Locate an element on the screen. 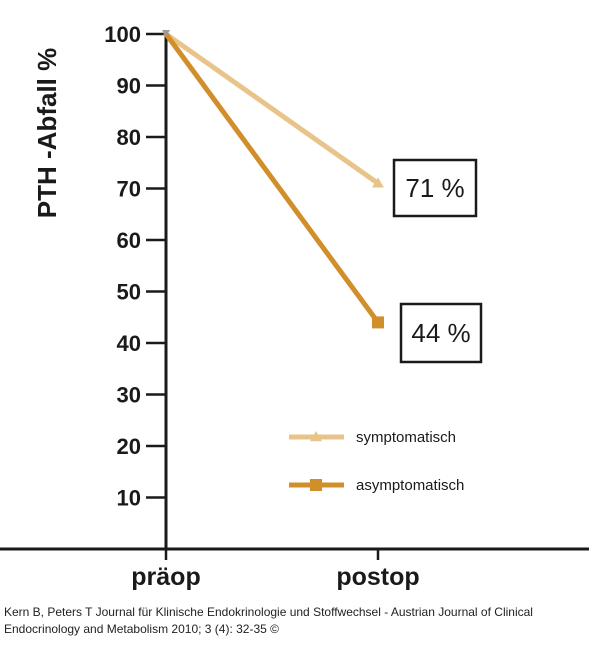 The height and width of the screenshot is (661, 589). y-tick-label: 40 is located at coordinates (129, 343).